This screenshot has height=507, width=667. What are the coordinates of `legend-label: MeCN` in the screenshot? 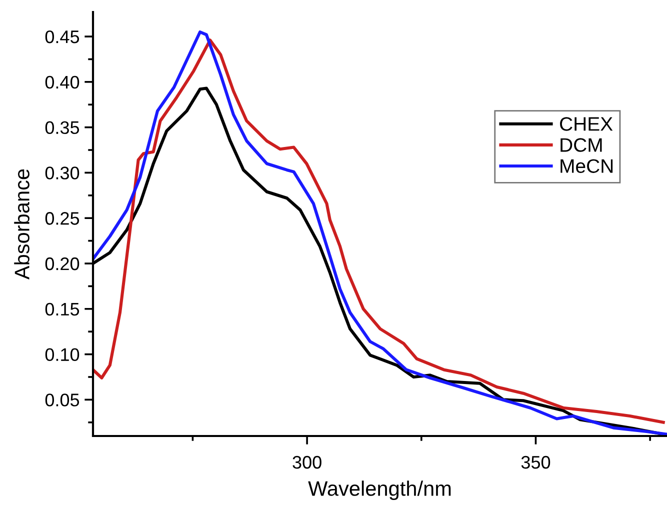 It's located at (586, 166).